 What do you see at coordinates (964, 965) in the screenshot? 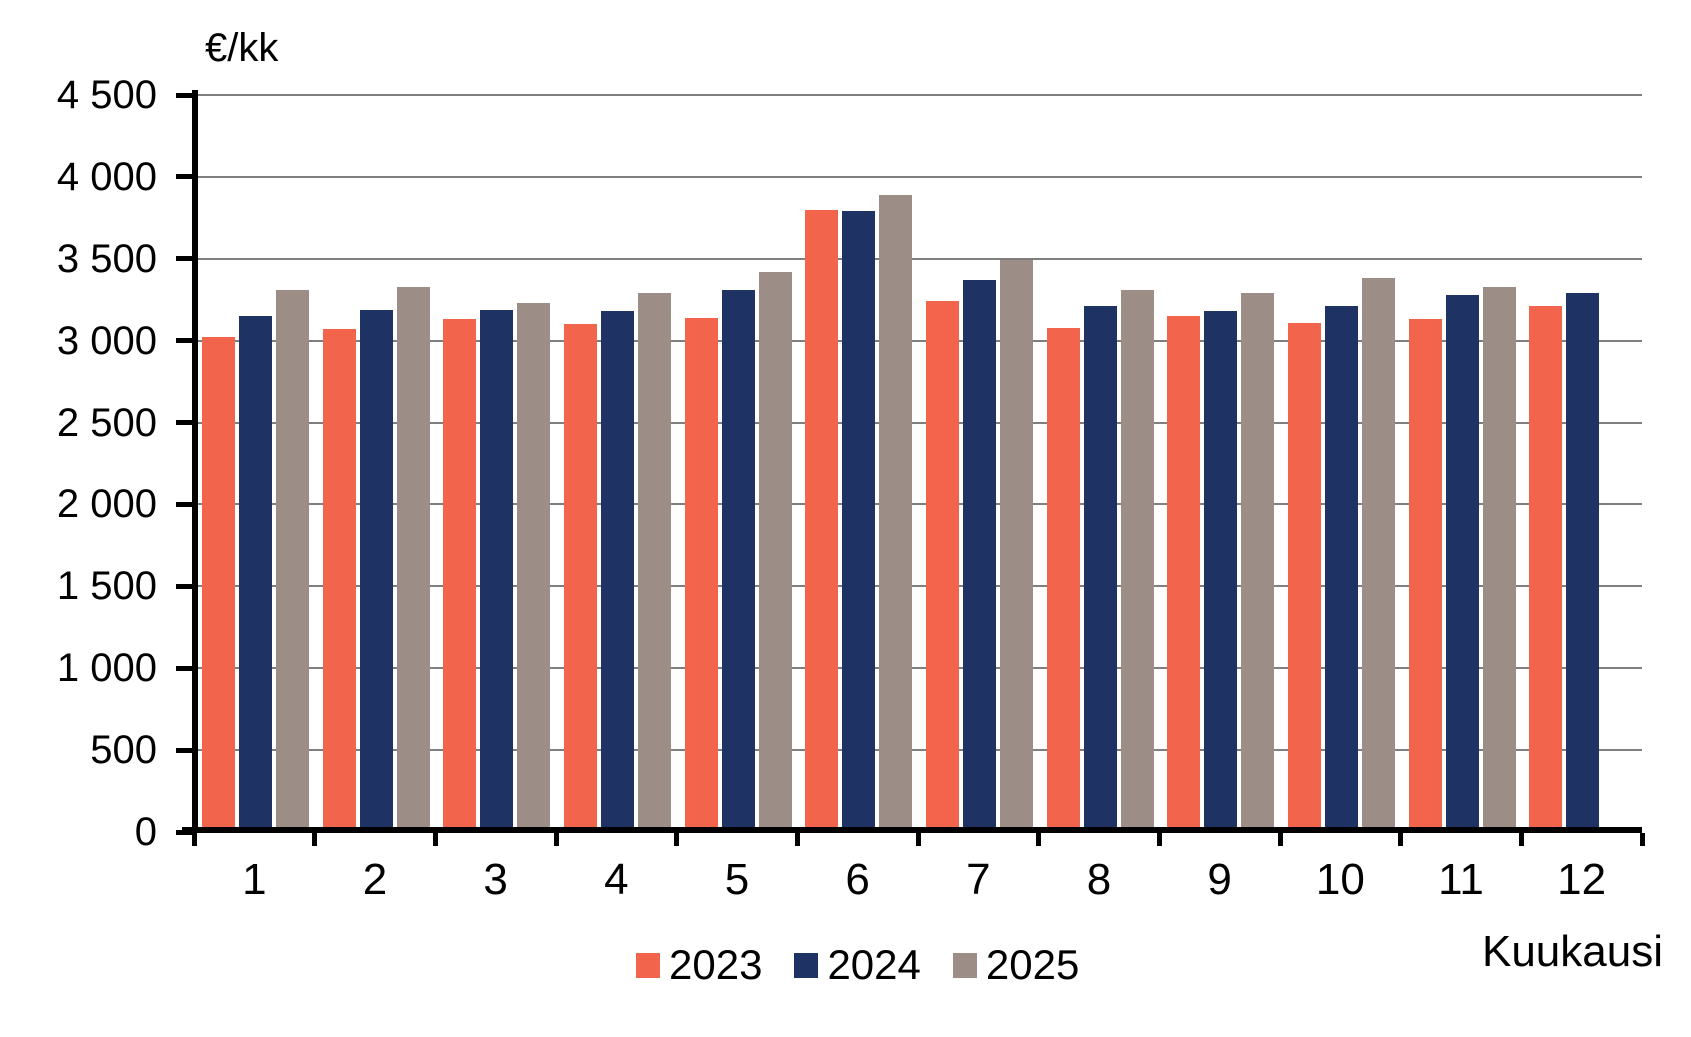
I see `legend-swatch-2025` at bounding box center [964, 965].